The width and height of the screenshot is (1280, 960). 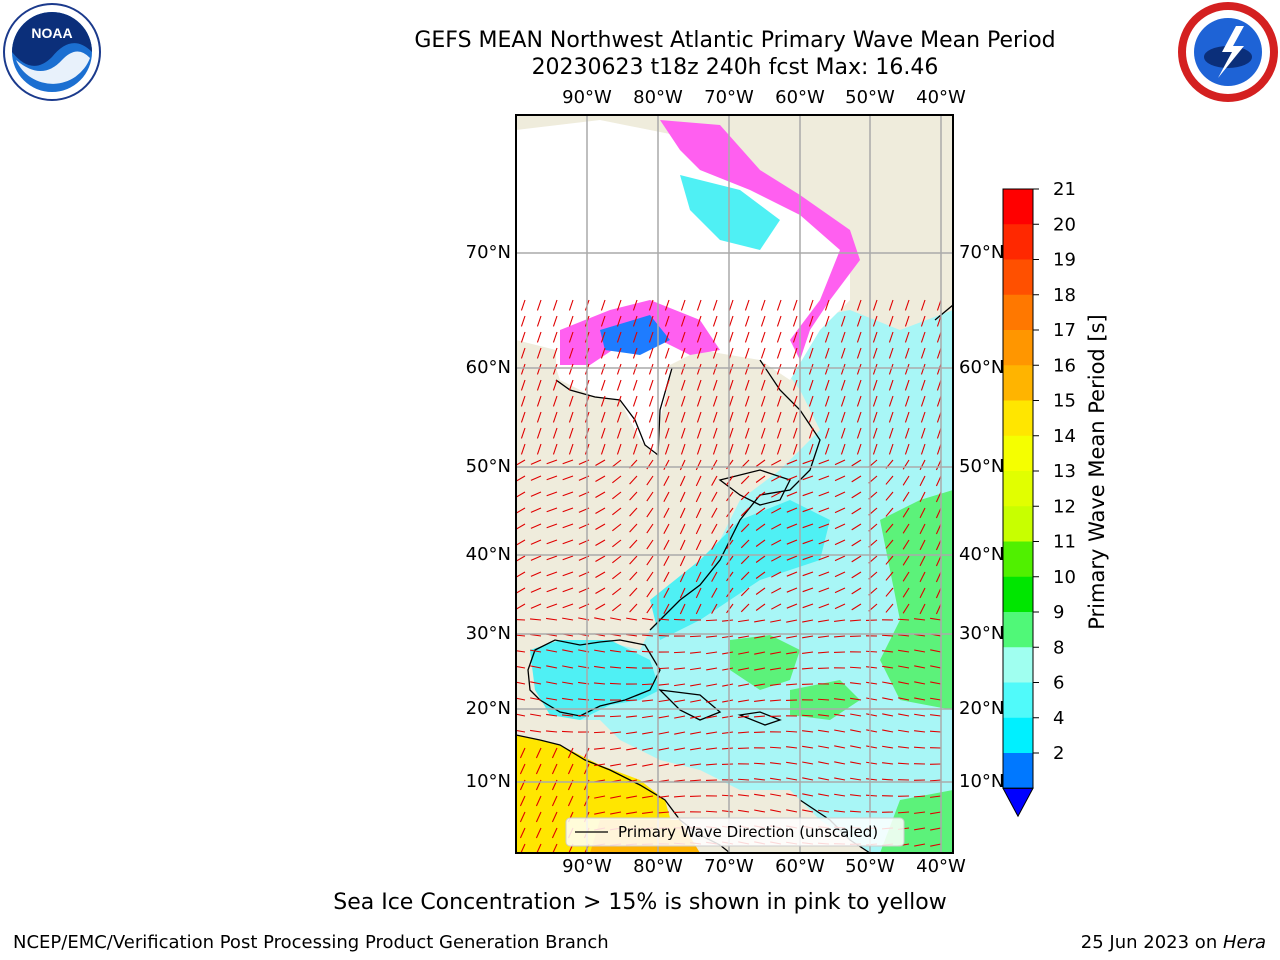 What do you see at coordinates (1064, 542) in the screenshot?
I see `colorbar-tick-label: 11` at bounding box center [1064, 542].